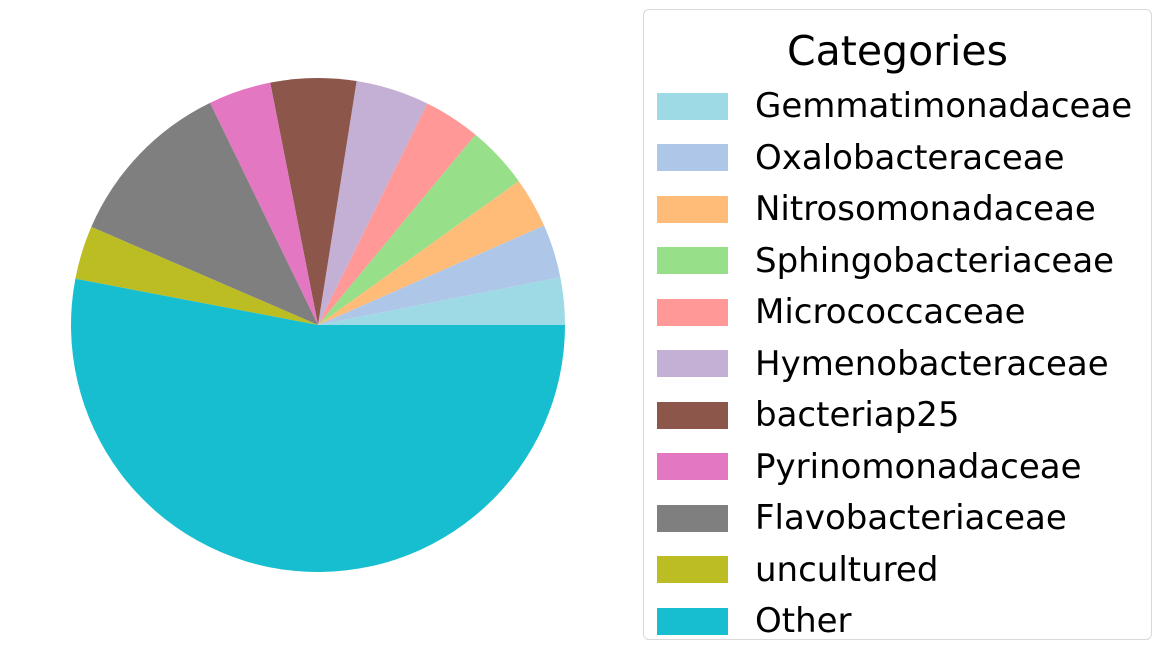  What do you see at coordinates (754, 621) in the screenshot?
I see `legend-entry-other: Other` at bounding box center [754, 621].